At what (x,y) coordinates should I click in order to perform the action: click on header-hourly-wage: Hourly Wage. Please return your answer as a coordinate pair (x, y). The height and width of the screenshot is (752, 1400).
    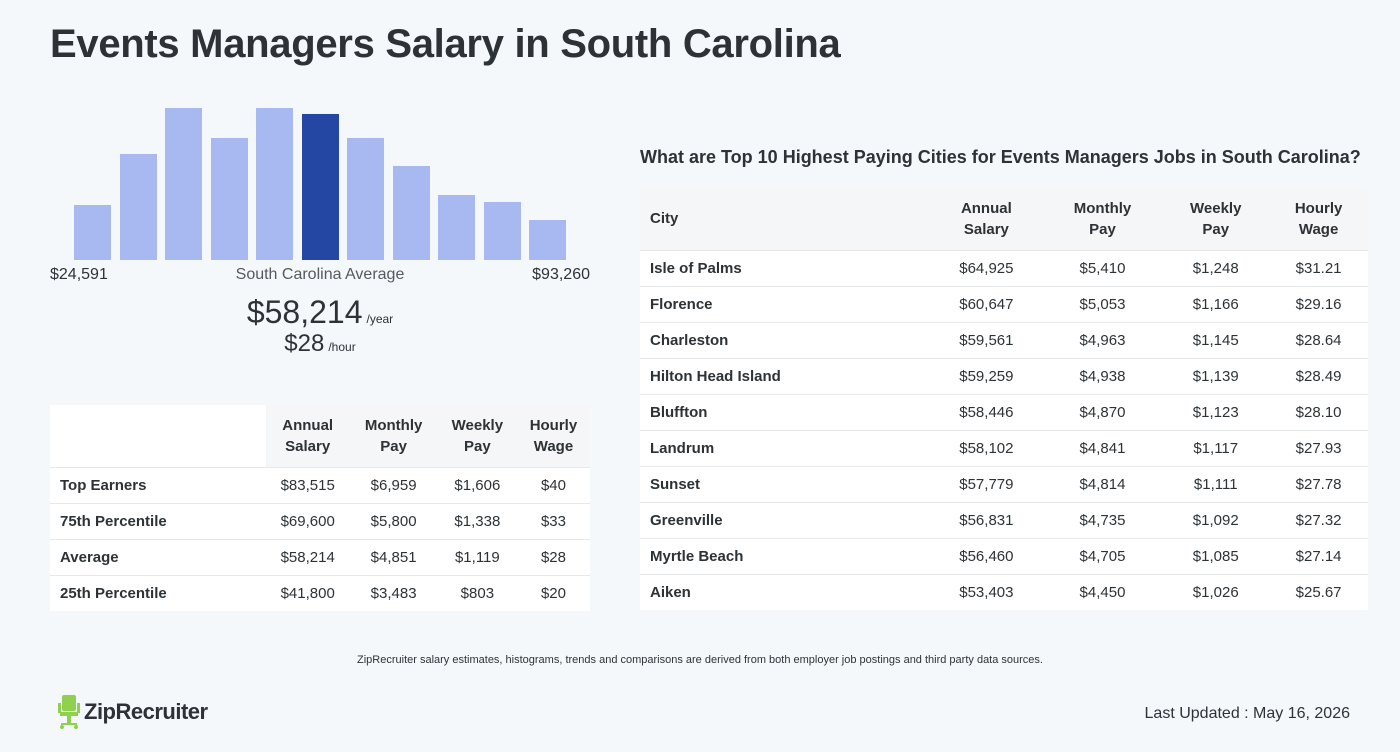
    Looking at the image, I should click on (553, 436).